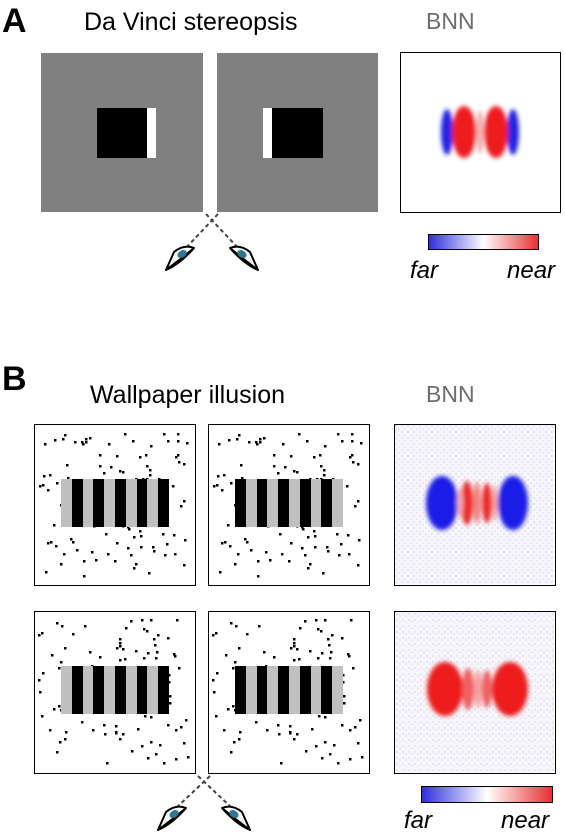 The image size is (565, 834). I want to click on panel-a-bnn-label: BNN, so click(450, 21).